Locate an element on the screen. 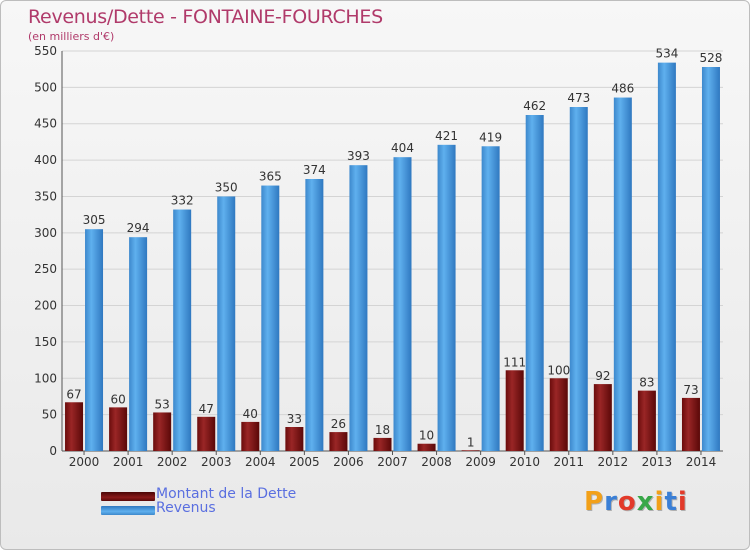 This screenshot has height=550, width=750. x-tick-label: 2001 is located at coordinates (128, 462).